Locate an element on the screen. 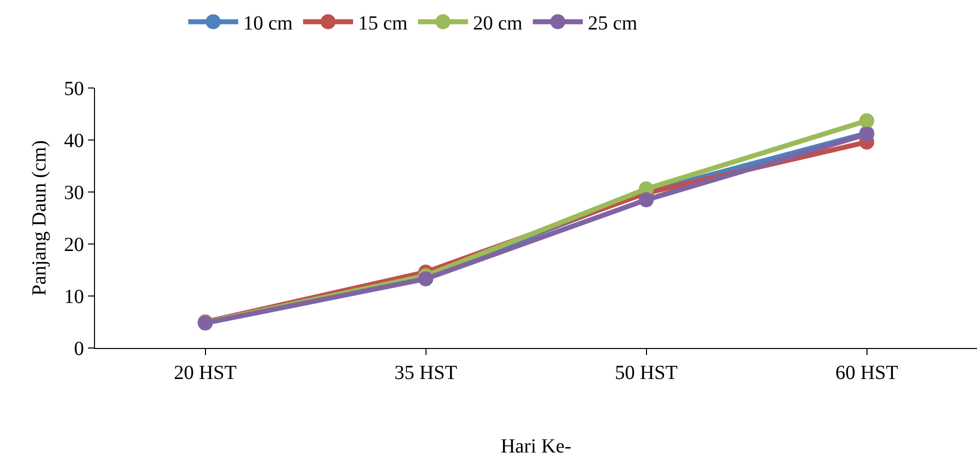  y-tick-label: 30 is located at coordinates (74, 193).